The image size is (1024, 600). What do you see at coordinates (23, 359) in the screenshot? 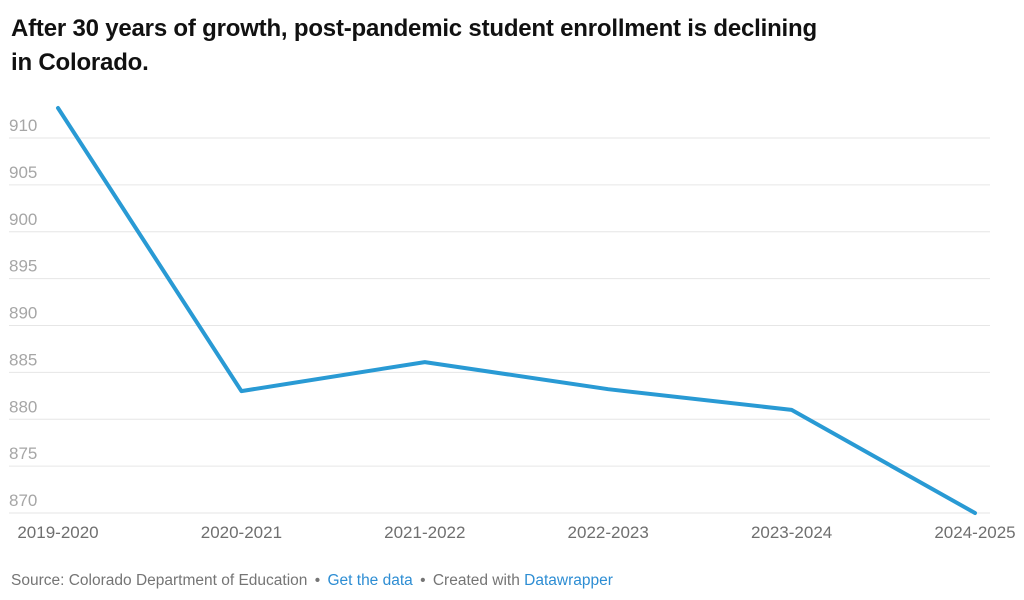
I see `y-axis-tick-label: 885` at bounding box center [23, 359].